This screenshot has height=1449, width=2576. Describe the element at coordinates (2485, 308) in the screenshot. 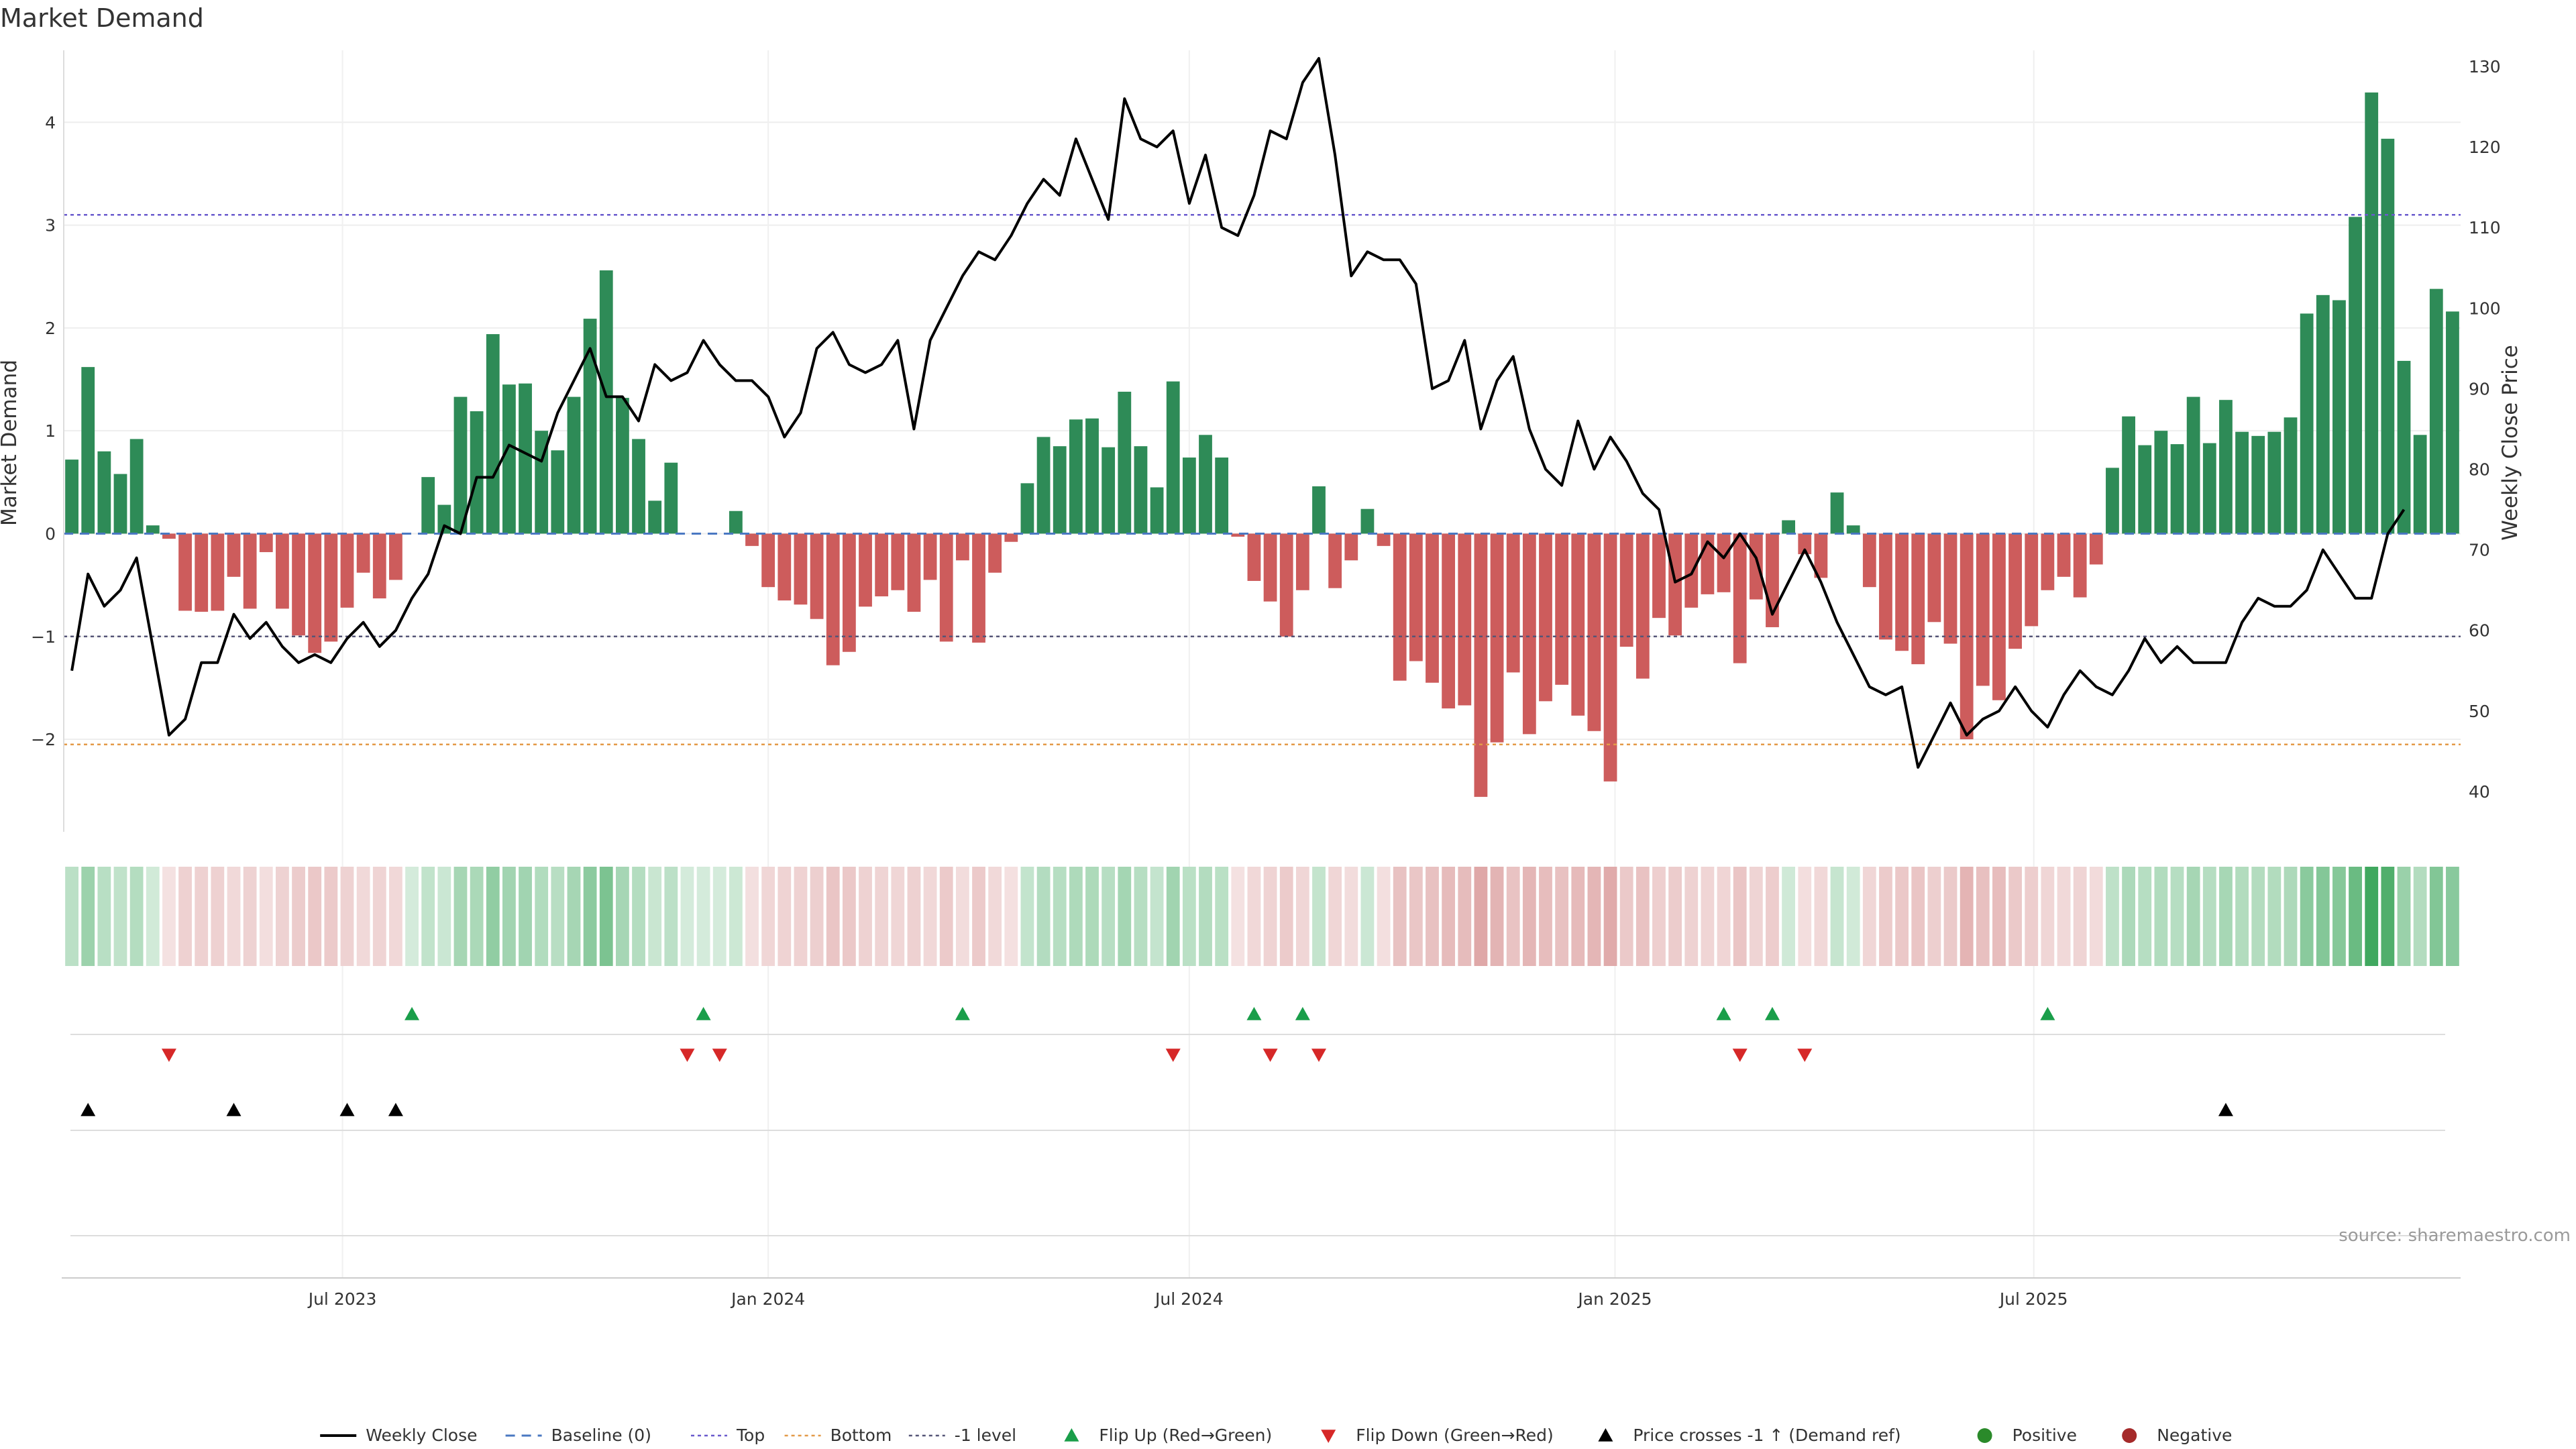

I see `y-right-tick-label: 100` at that location.